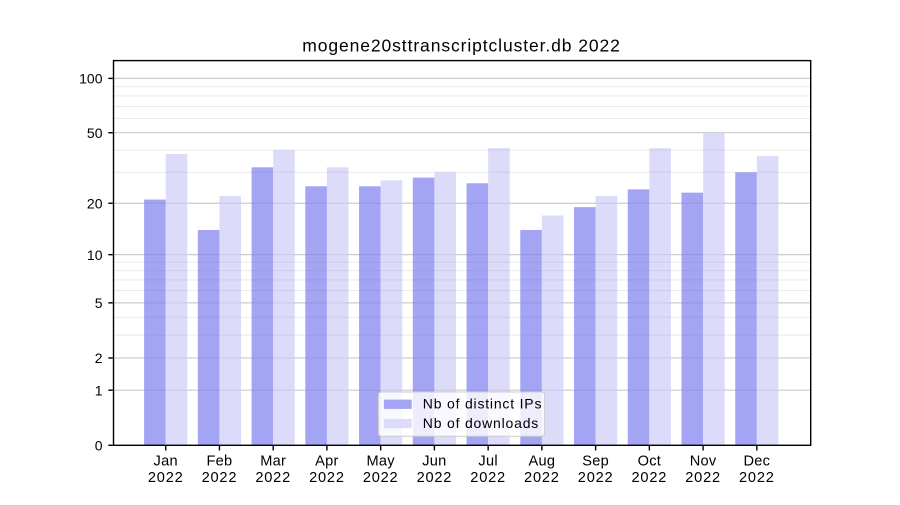 Image resolution: width=900 pixels, height=505 pixels. Describe the element at coordinates (595, 462) in the screenshot. I see `svg-text: Sep` at that location.